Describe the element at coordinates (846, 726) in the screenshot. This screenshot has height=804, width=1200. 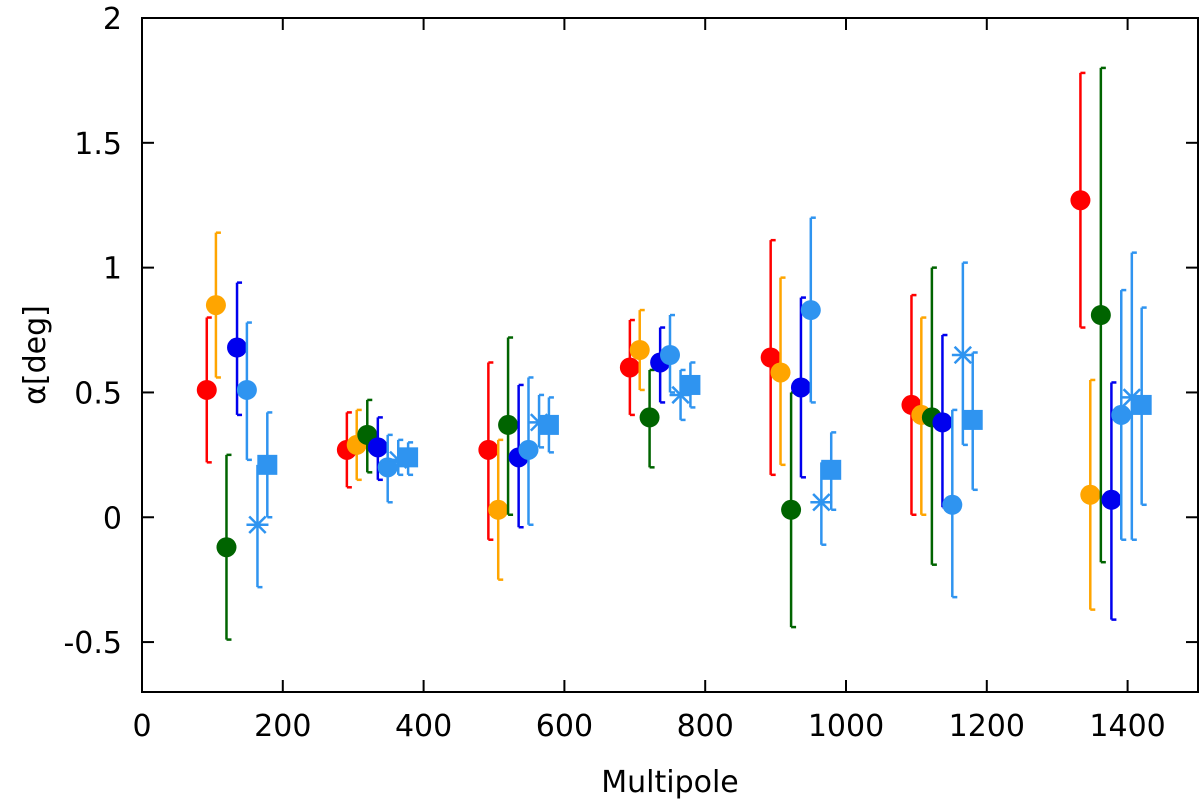
I see `x-tick-label: 1000` at that location.